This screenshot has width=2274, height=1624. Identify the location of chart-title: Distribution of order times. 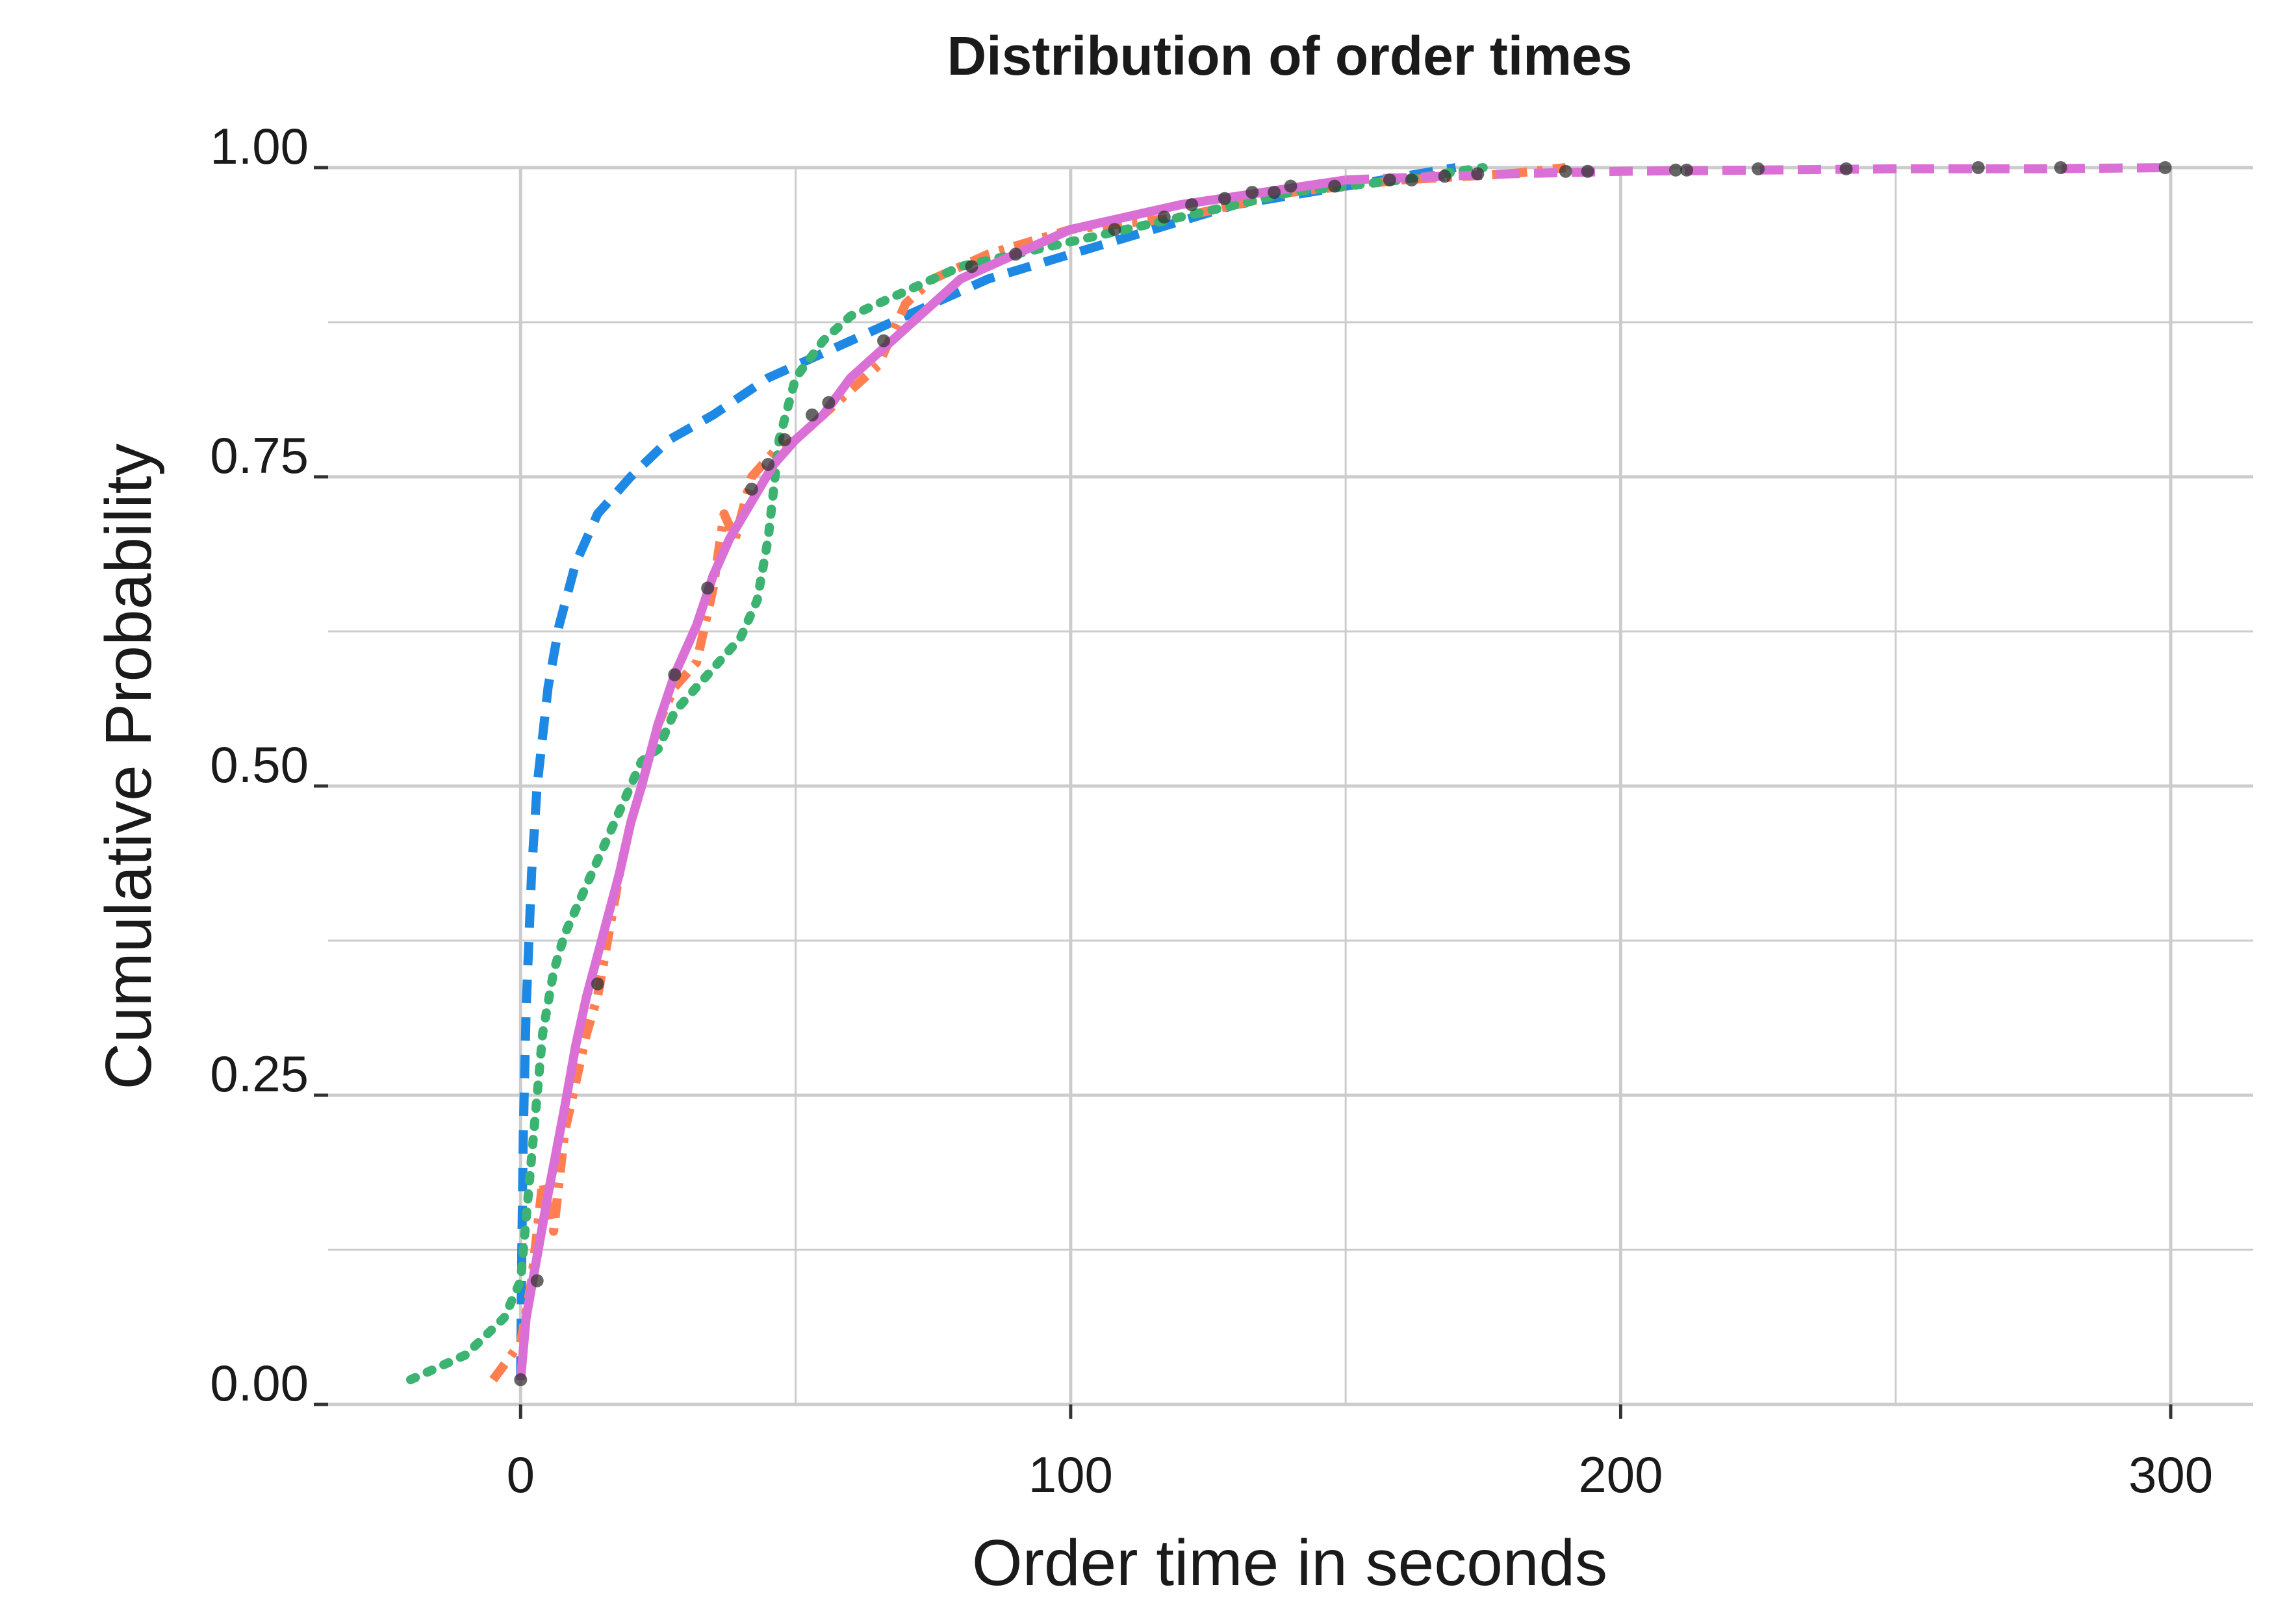
(1290, 55).